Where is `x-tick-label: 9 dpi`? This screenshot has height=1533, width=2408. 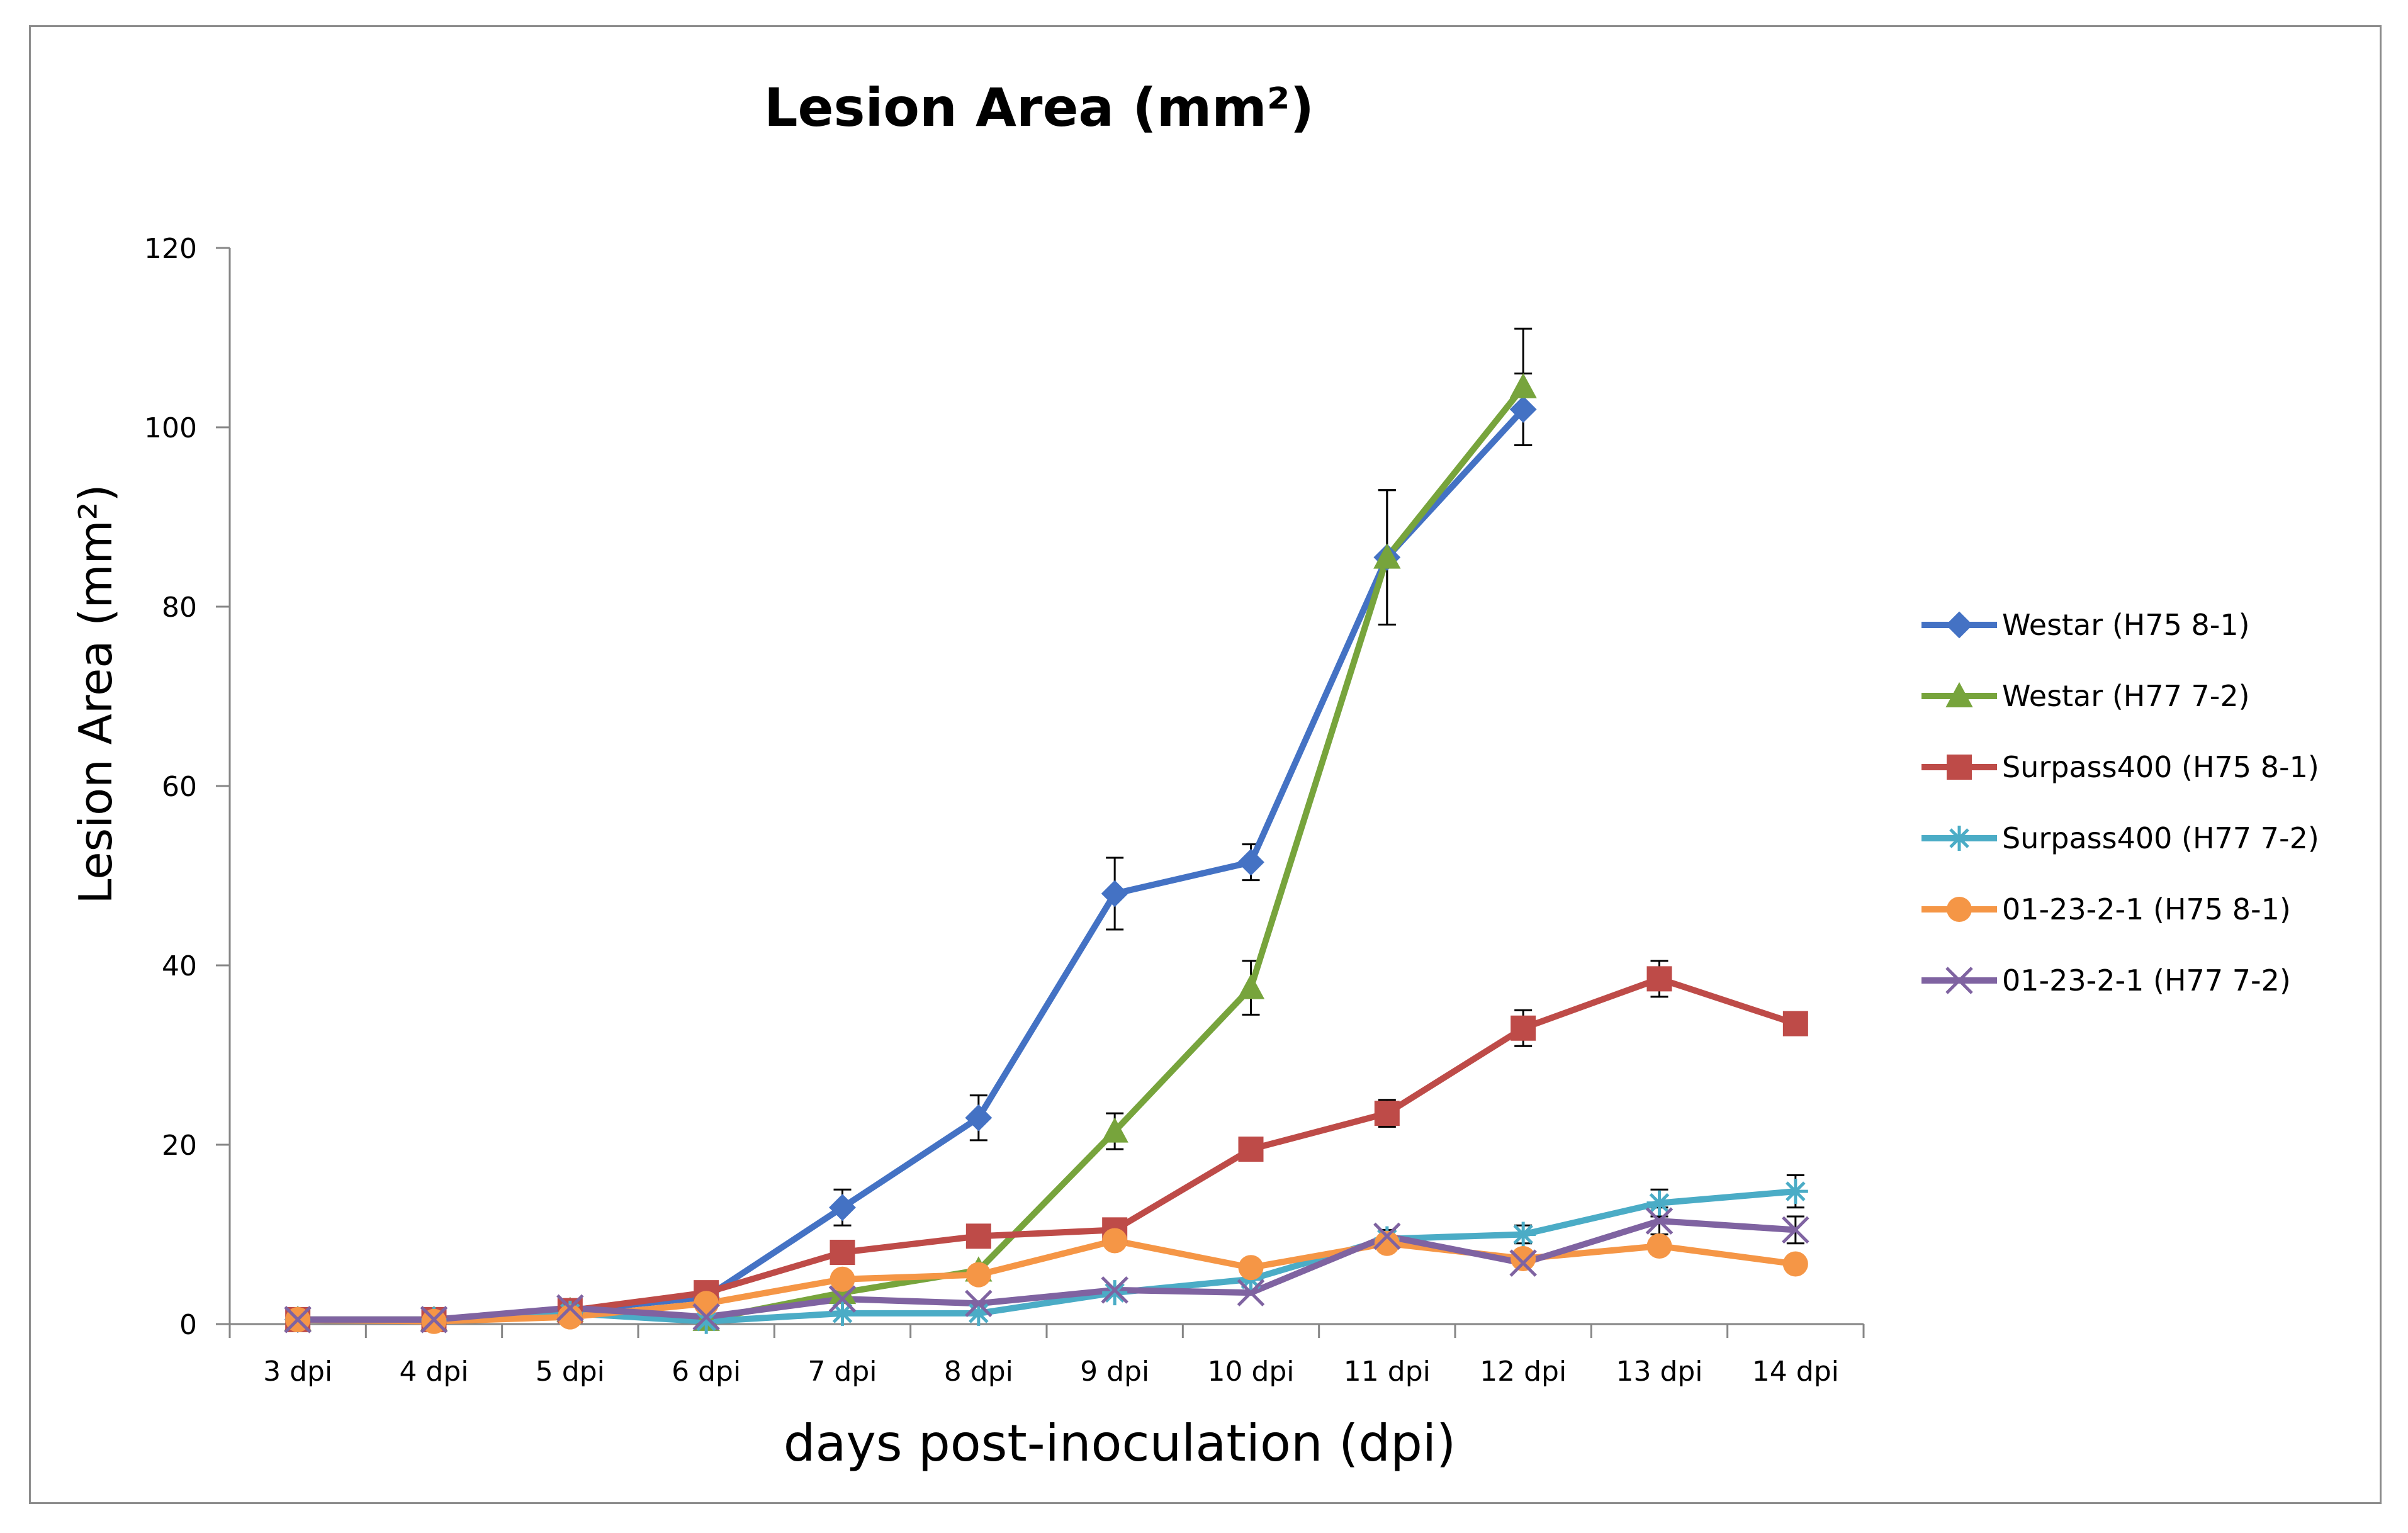
x-tick-label: 9 dpi is located at coordinates (1114, 1372).